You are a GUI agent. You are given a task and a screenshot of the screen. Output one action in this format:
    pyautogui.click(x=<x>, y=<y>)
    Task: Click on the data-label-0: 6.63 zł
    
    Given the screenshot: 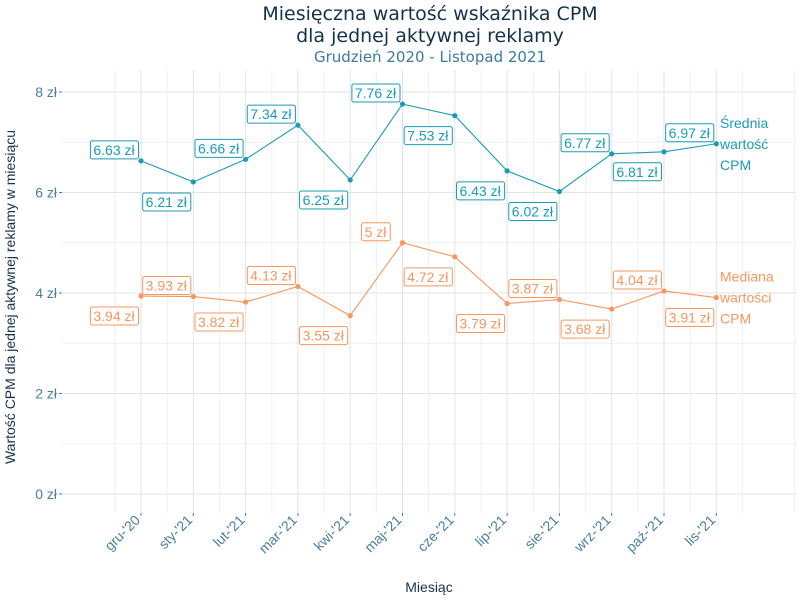 What is the action you would take?
    pyautogui.click(x=114, y=150)
    